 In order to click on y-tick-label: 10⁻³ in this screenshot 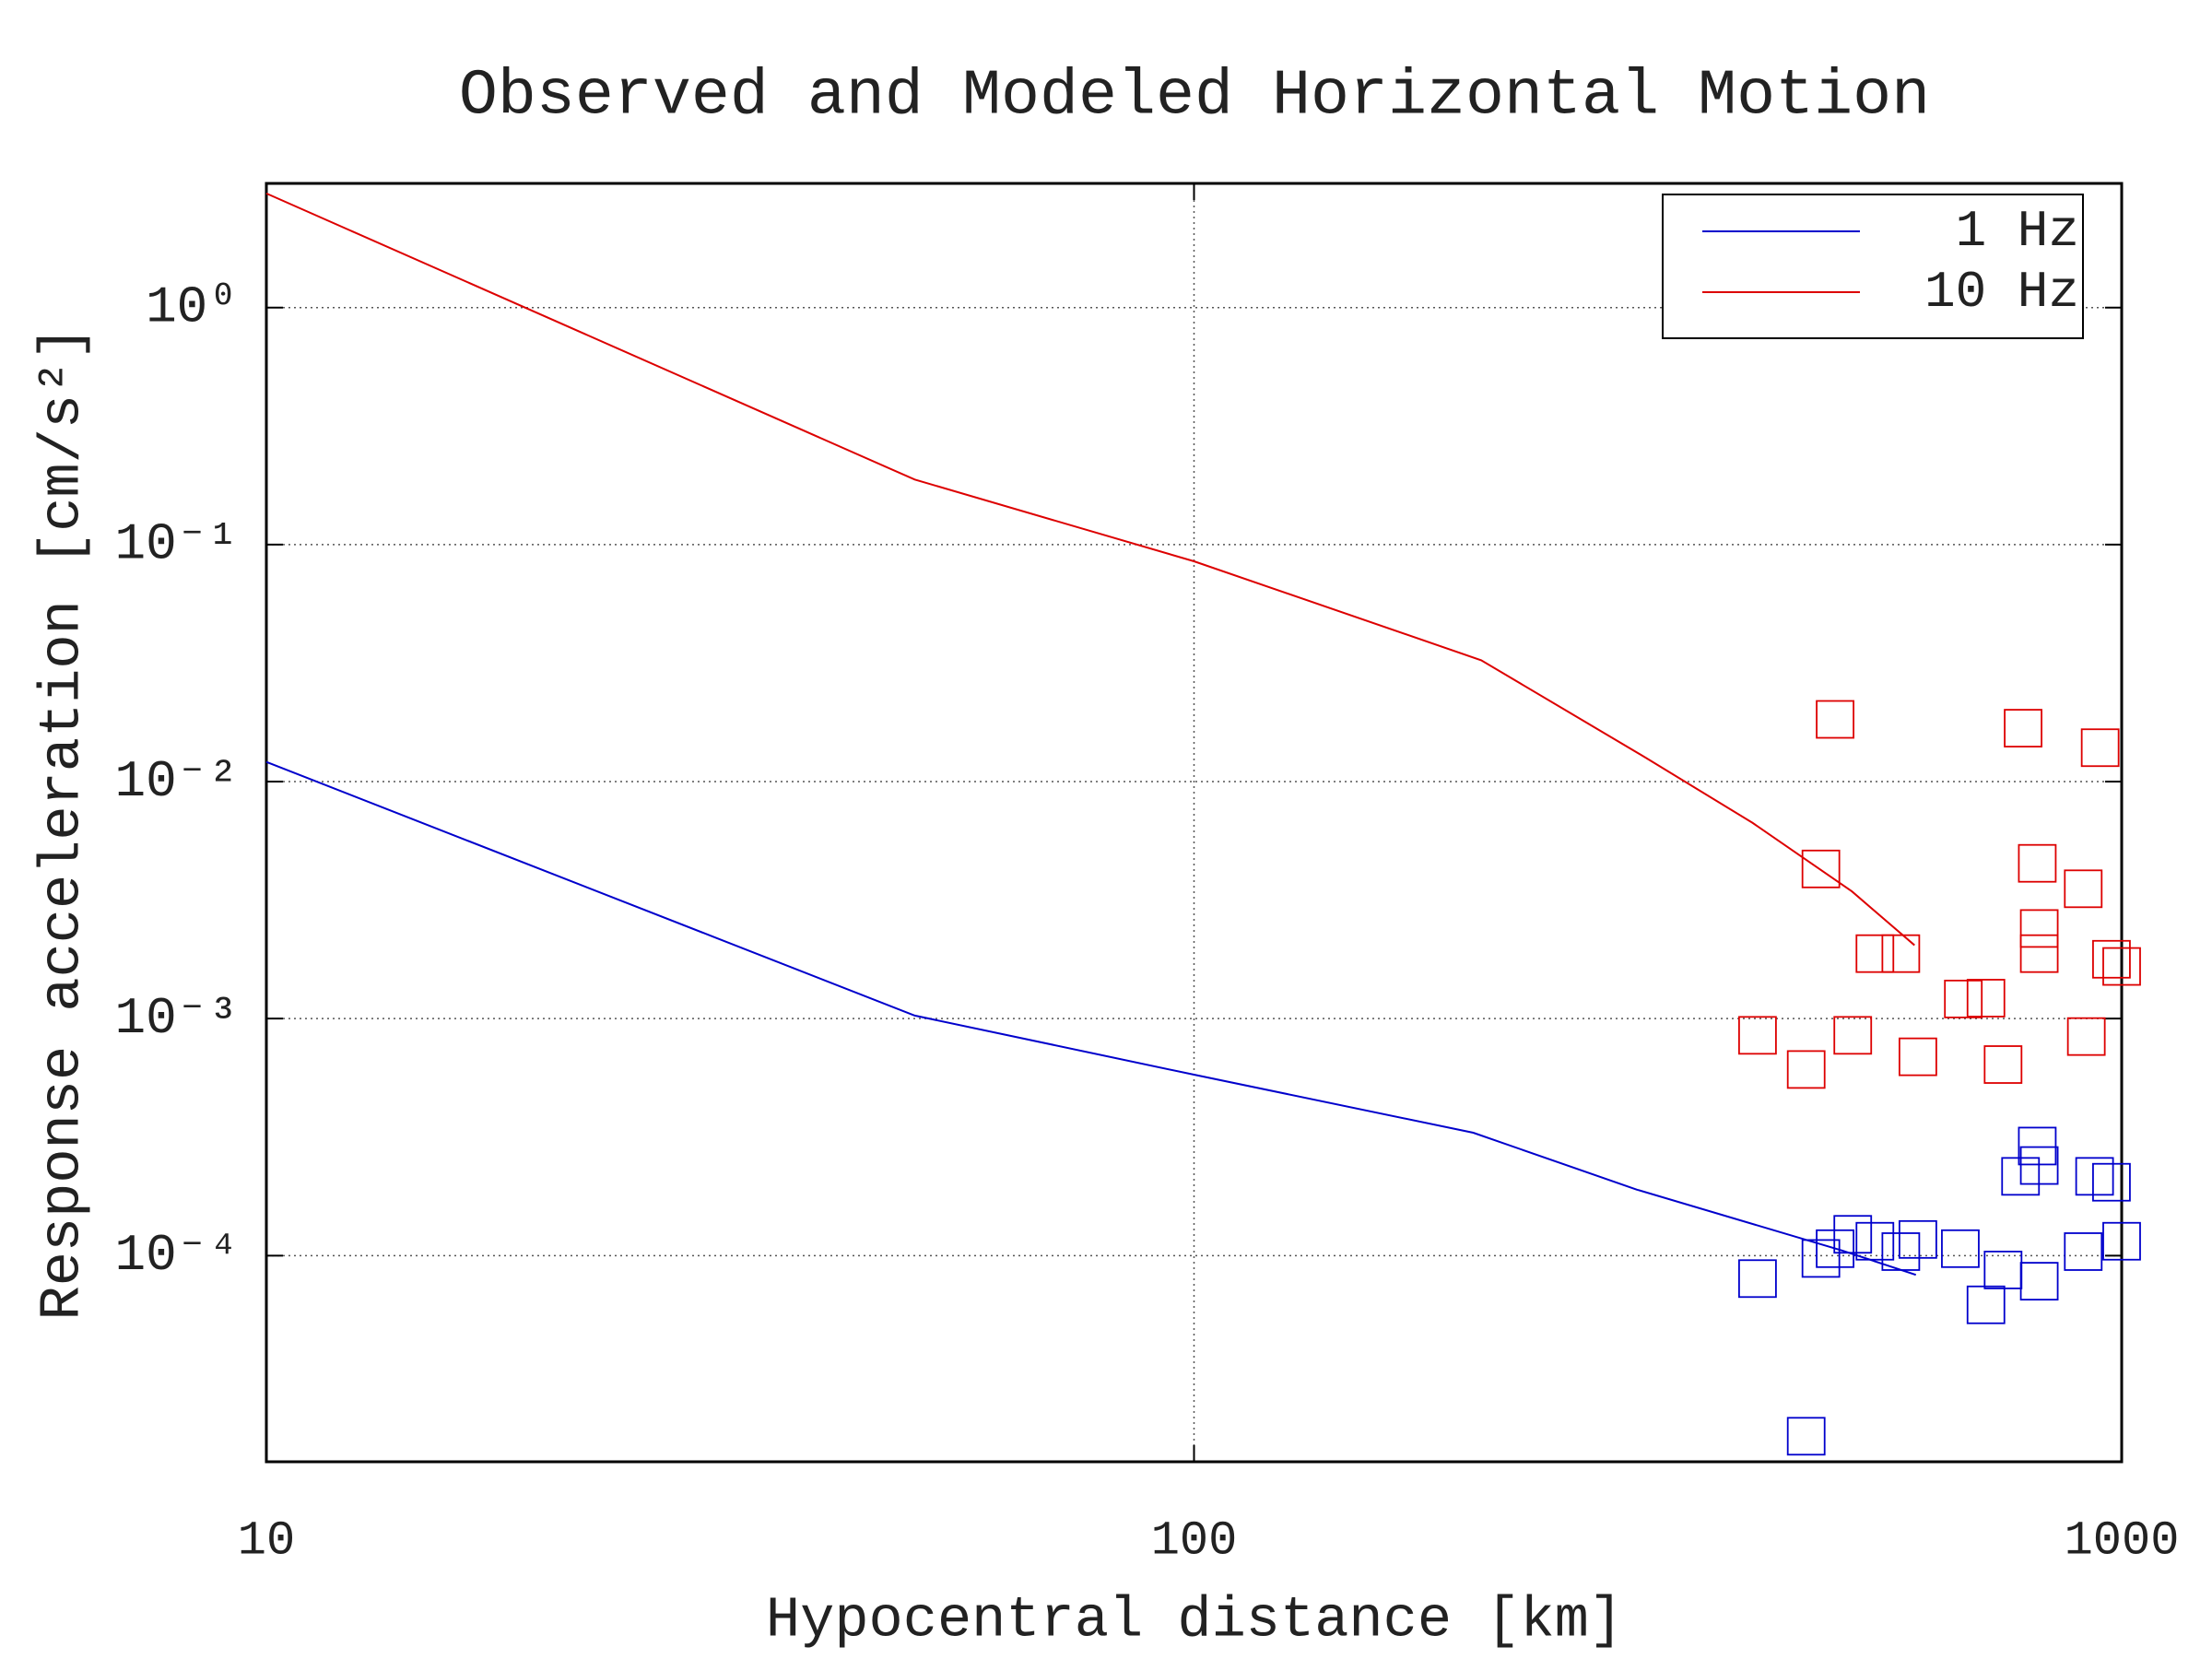, I will do `click(176, 1018)`.